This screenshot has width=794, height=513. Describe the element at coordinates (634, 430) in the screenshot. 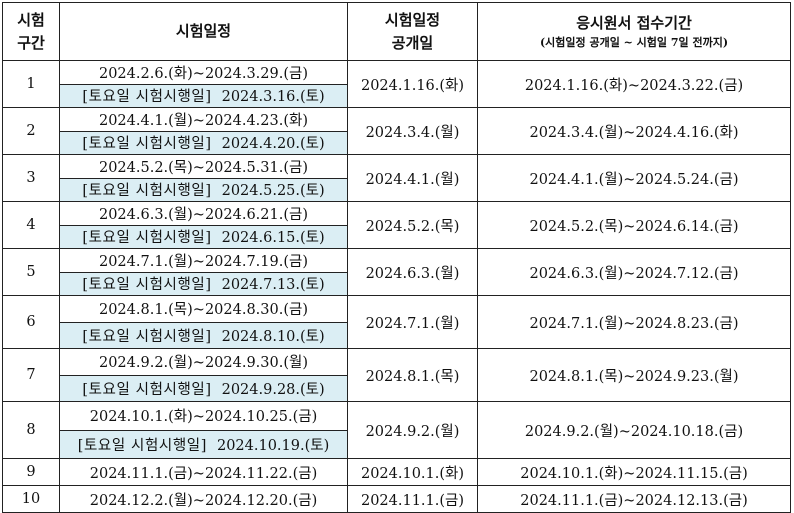

I see `application-period: 2024.9.2.(월)~2024.10.18.(금)` at that location.